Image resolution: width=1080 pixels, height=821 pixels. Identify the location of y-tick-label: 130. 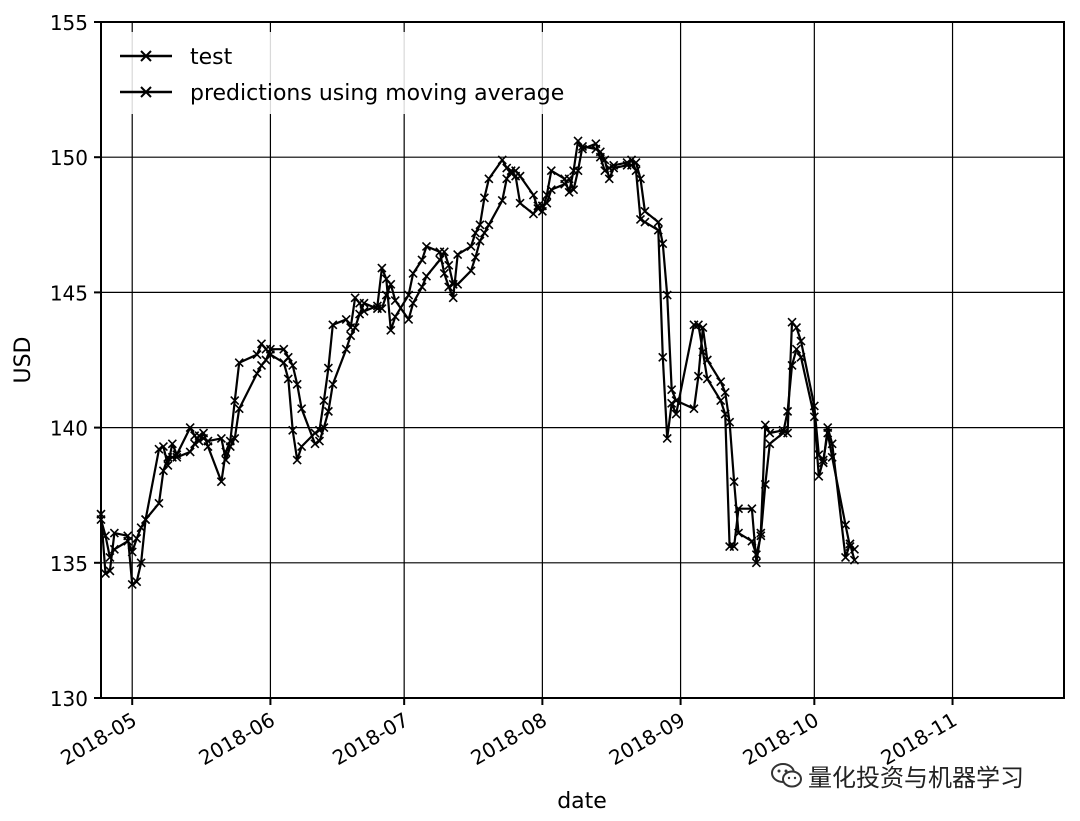
(69, 699).